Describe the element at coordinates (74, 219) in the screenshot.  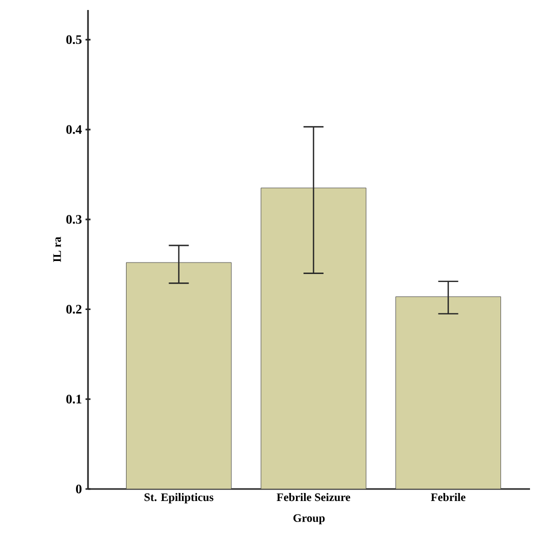
I see `y-tick-label: 0.3` at that location.